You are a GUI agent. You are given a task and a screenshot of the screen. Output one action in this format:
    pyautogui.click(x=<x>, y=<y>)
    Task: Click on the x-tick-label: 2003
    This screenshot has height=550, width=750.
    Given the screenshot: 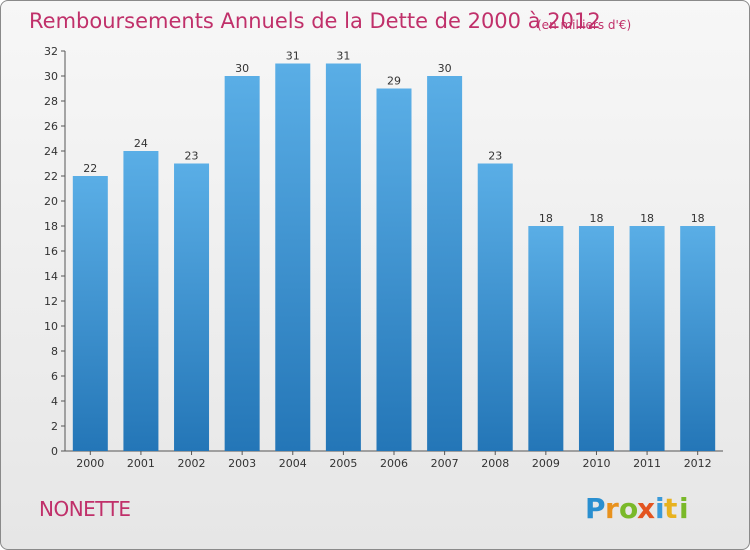 What is the action you would take?
    pyautogui.click(x=242, y=463)
    